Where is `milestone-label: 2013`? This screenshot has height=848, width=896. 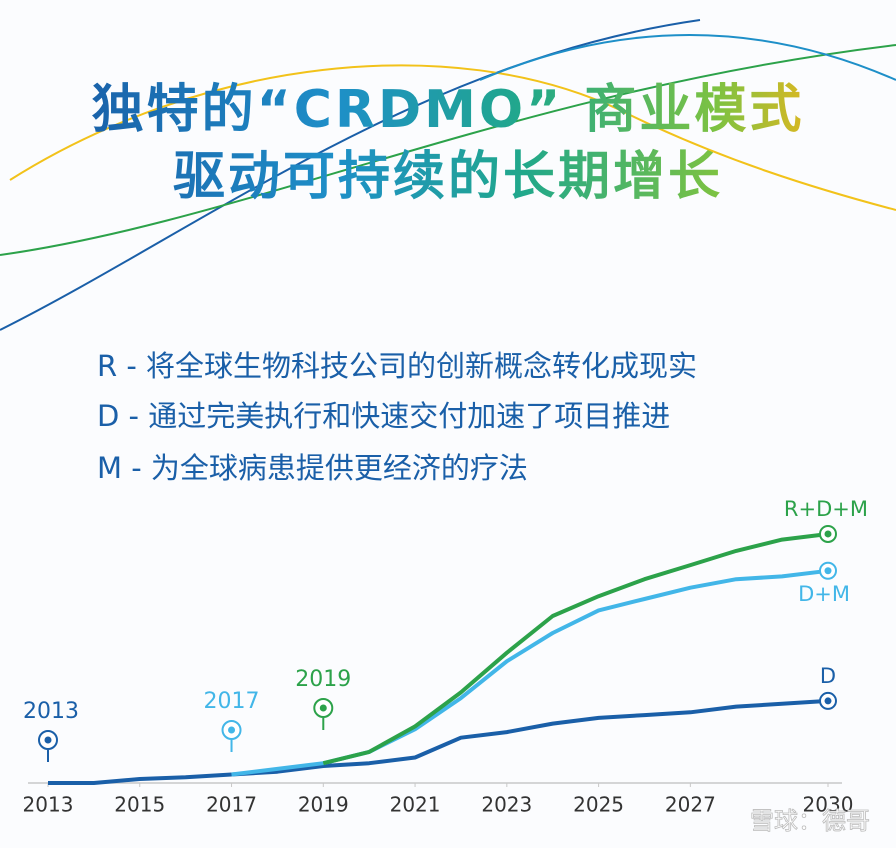 milestone-label: 2013 is located at coordinates (51, 711).